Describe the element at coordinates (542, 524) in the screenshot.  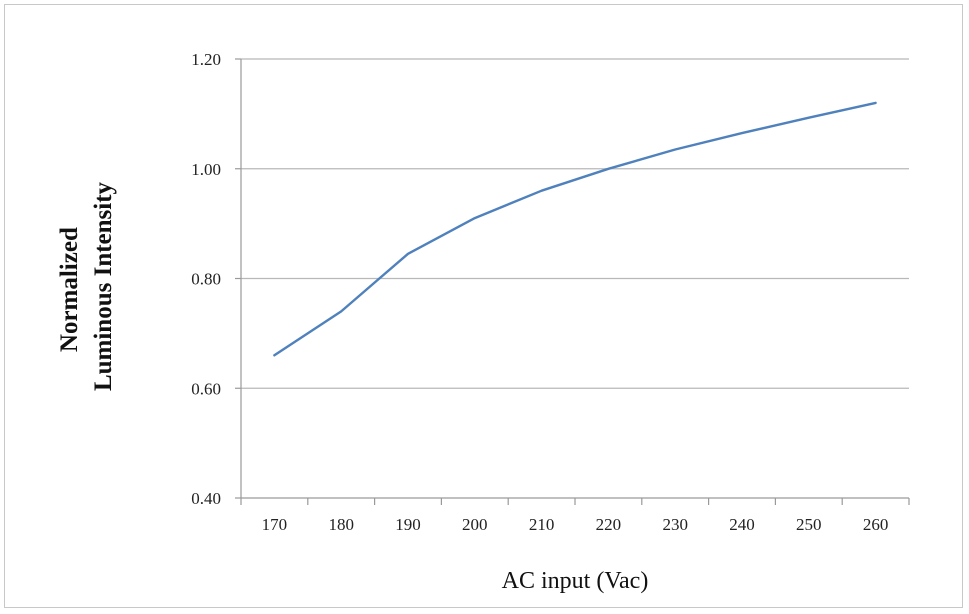
I see `x-tick-label: 210` at that location.